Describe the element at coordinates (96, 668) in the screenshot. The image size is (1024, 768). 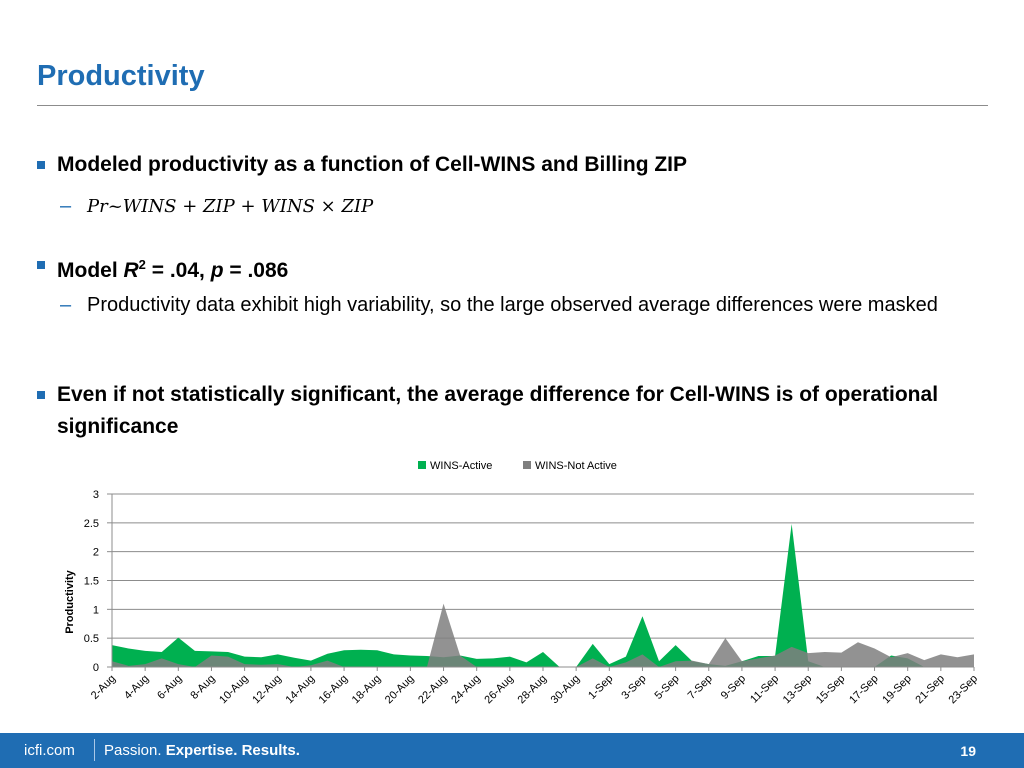
I see `y-tick-label: 0` at that location.